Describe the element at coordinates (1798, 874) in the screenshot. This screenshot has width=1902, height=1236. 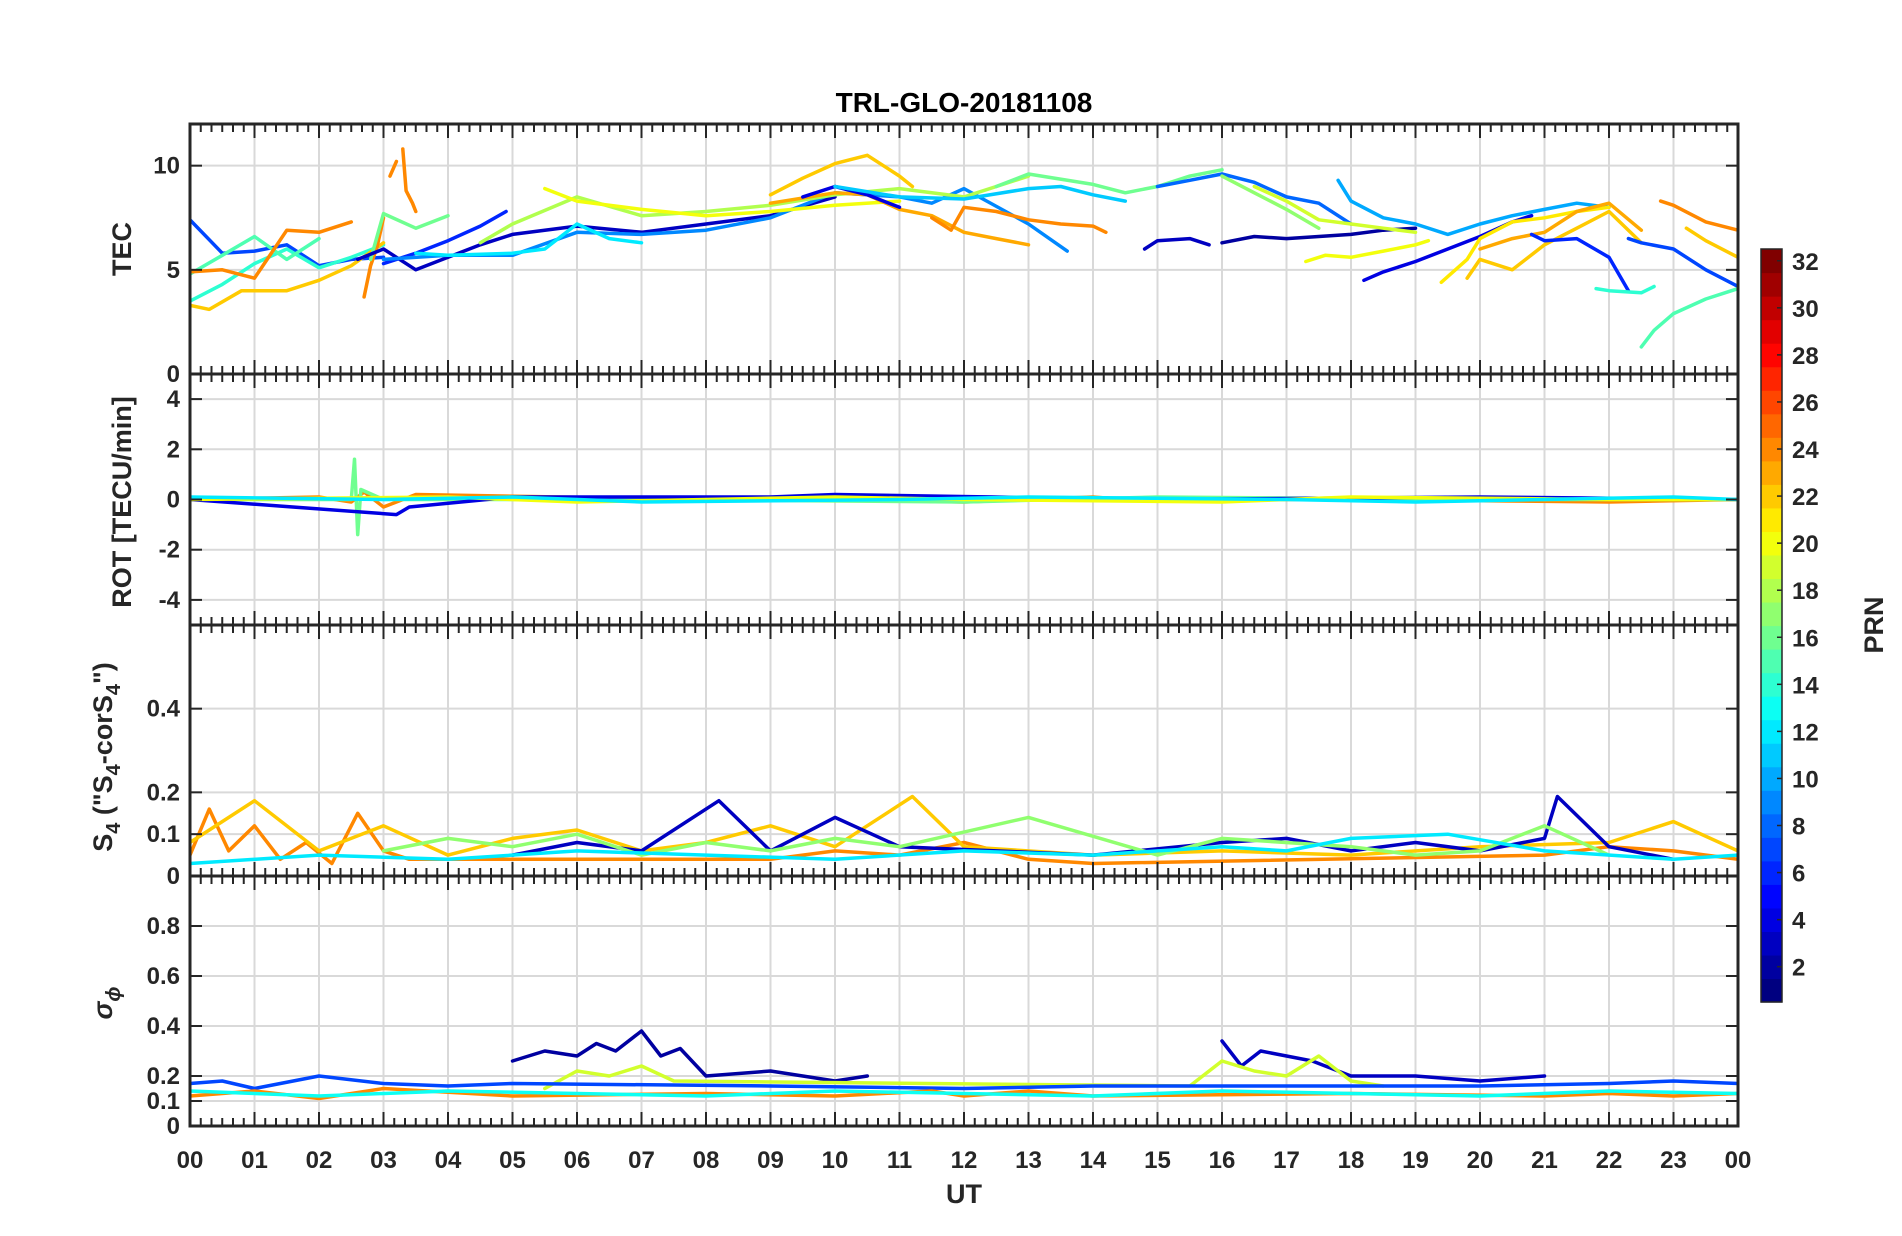
I see `colorbar-tick-label: 6` at that location.